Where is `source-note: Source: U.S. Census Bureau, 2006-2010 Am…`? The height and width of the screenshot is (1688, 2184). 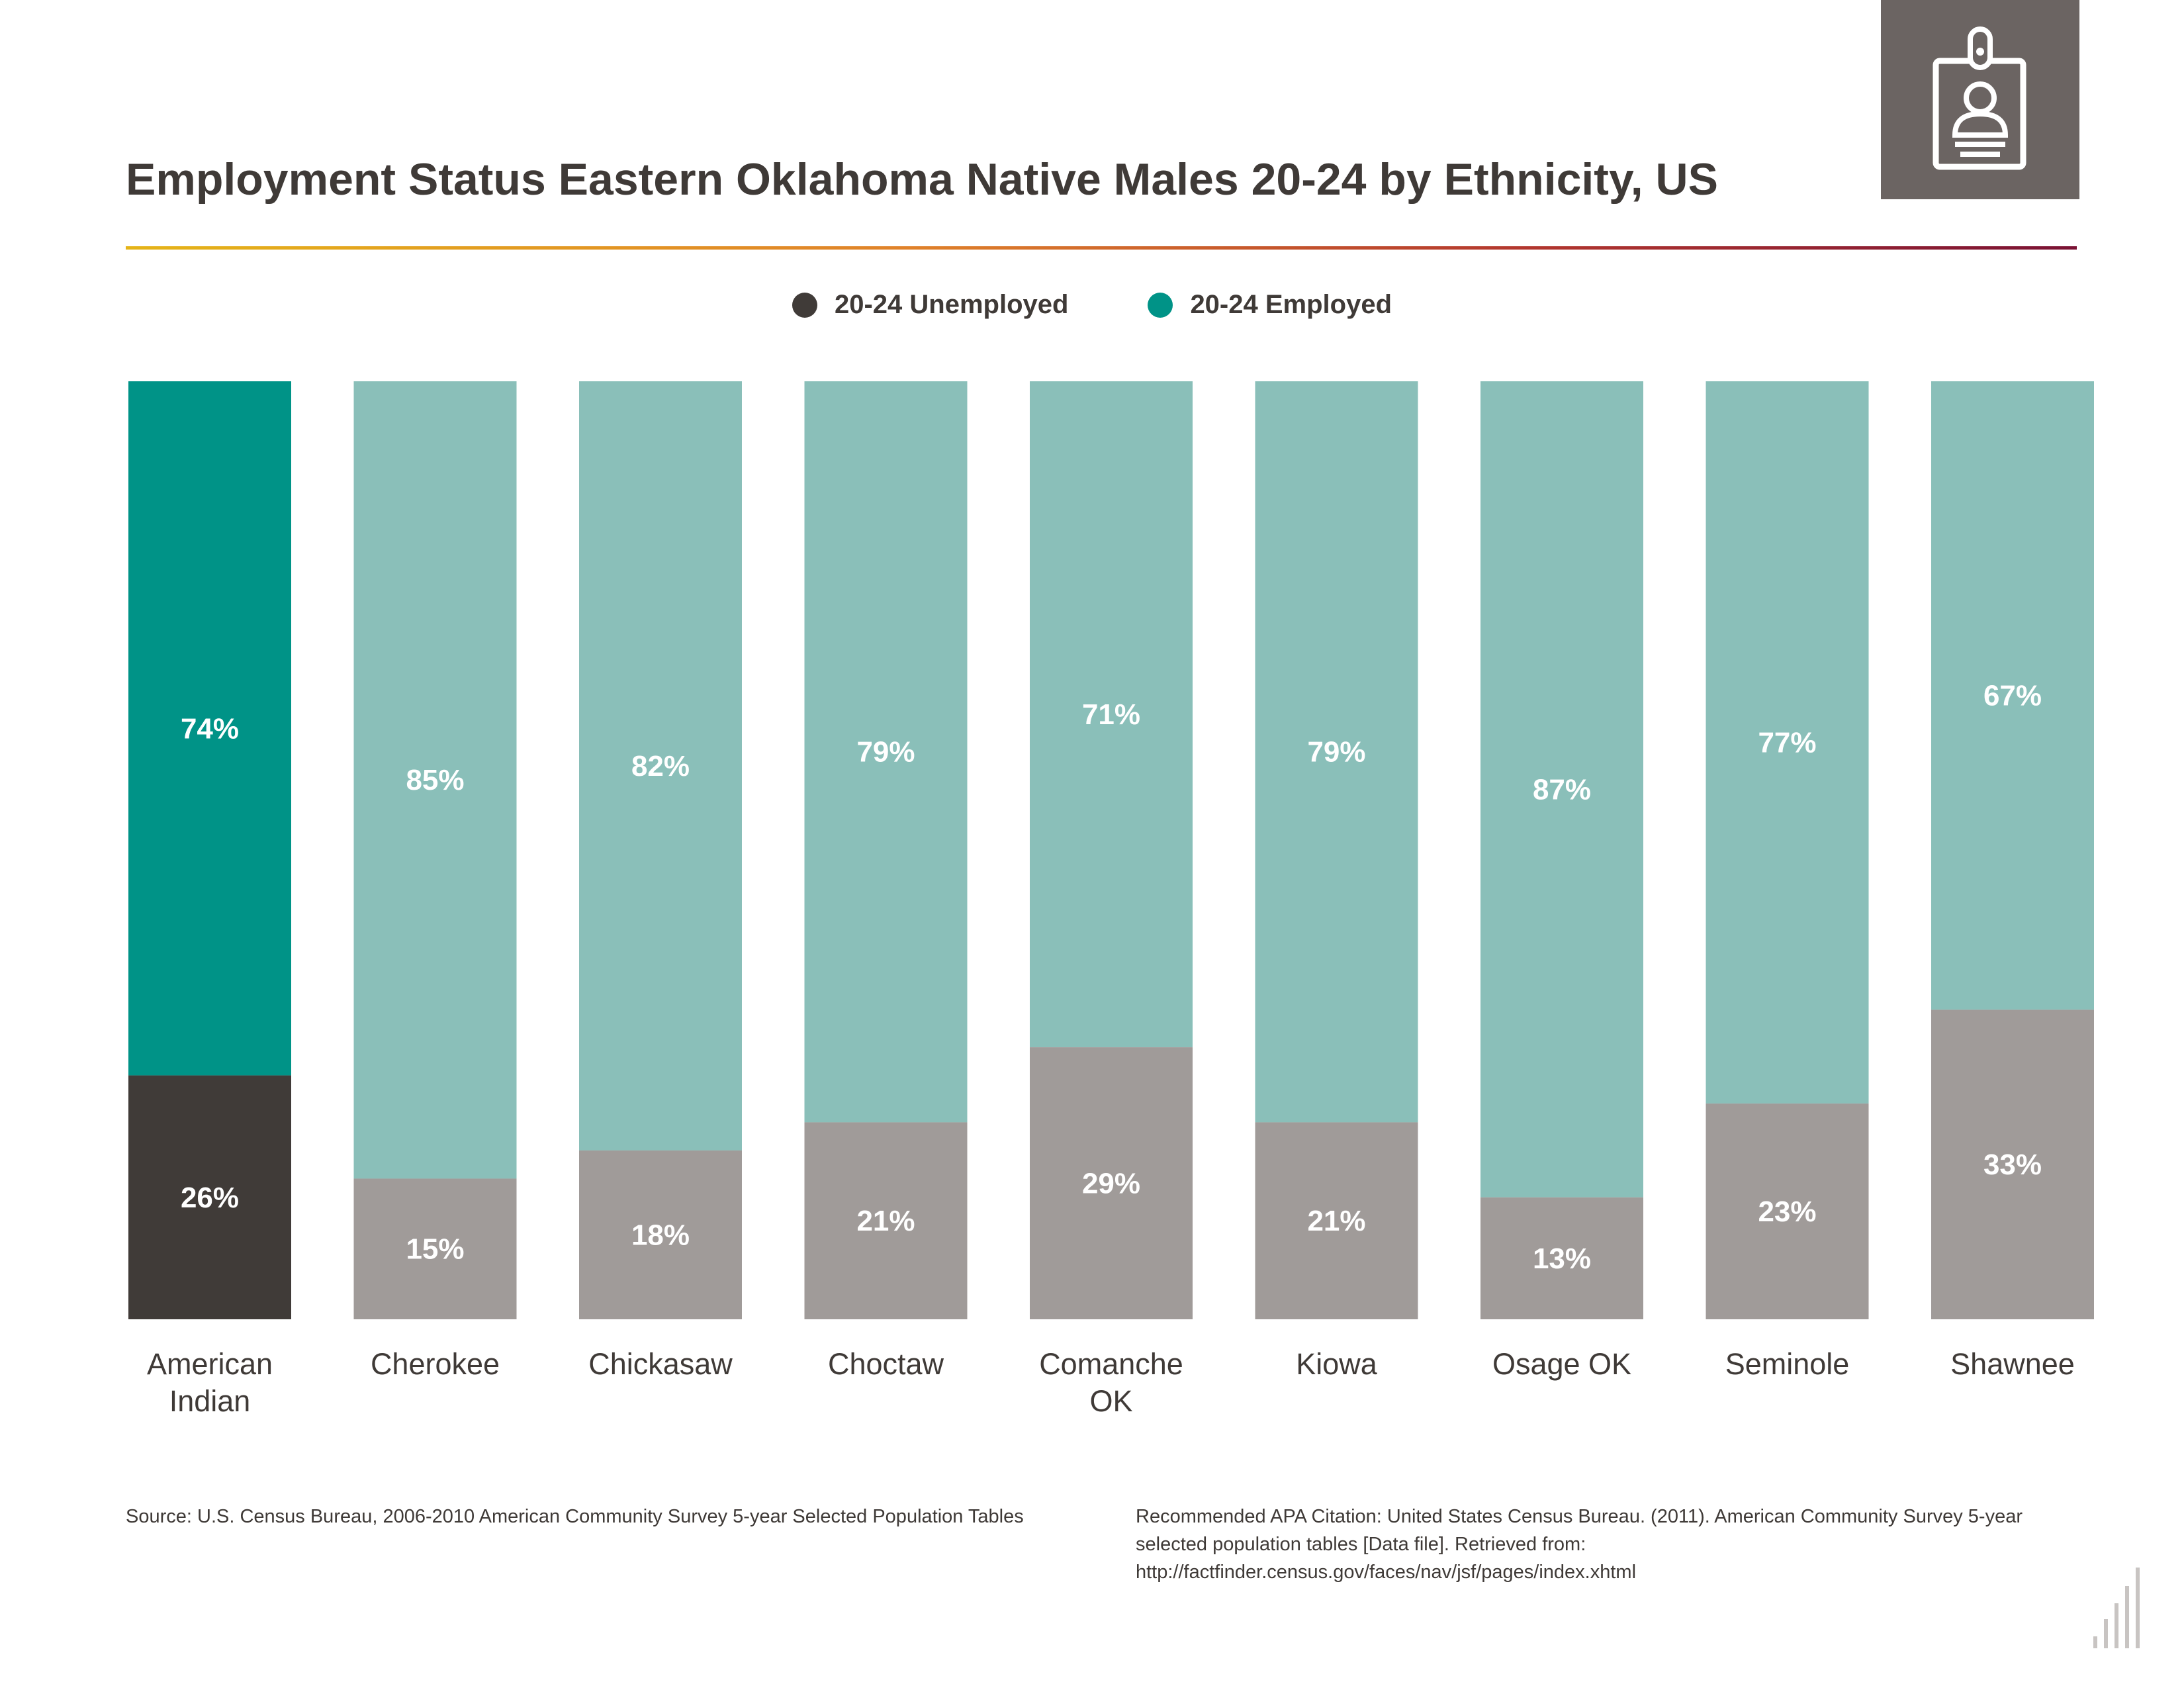
source-note: Source: U.S. Census Bureau, 2006-2010 Am… is located at coordinates (575, 1516).